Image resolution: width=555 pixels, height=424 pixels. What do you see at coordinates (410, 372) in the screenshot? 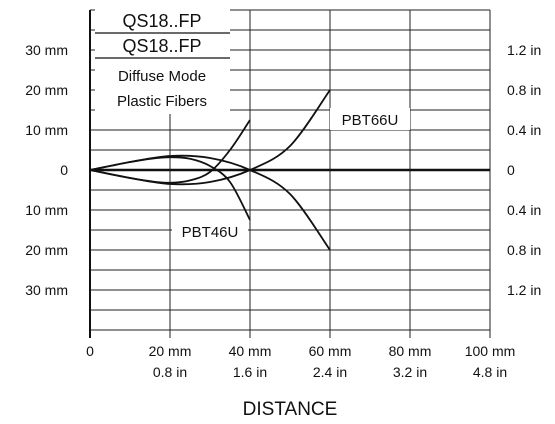
I see `x-tick-label-in: 3.2 in` at bounding box center [410, 372].